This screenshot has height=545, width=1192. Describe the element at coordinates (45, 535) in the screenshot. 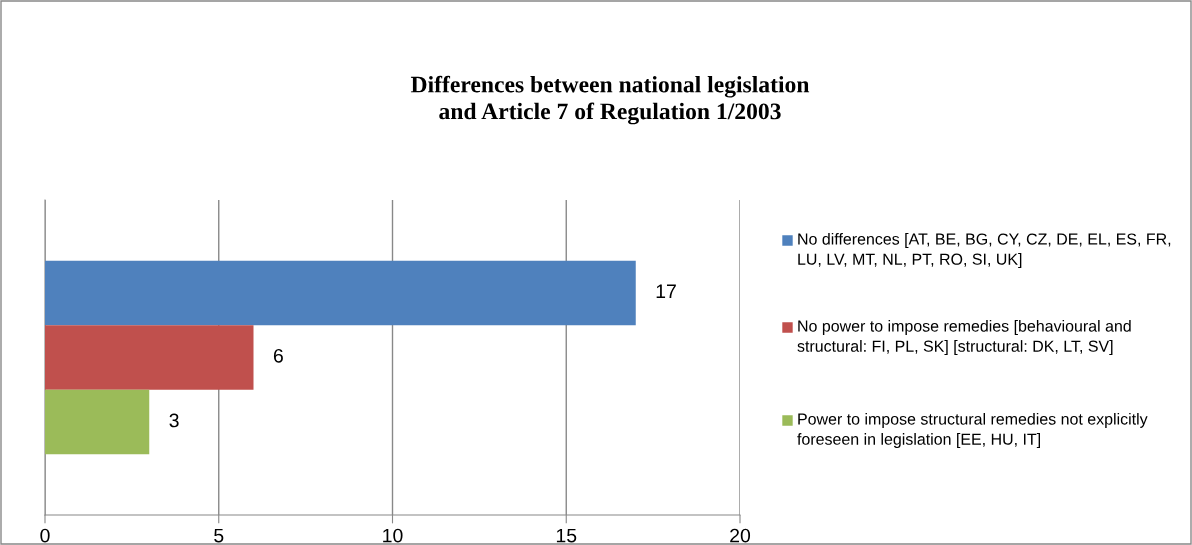

I see `x-tick-label: 0` at that location.